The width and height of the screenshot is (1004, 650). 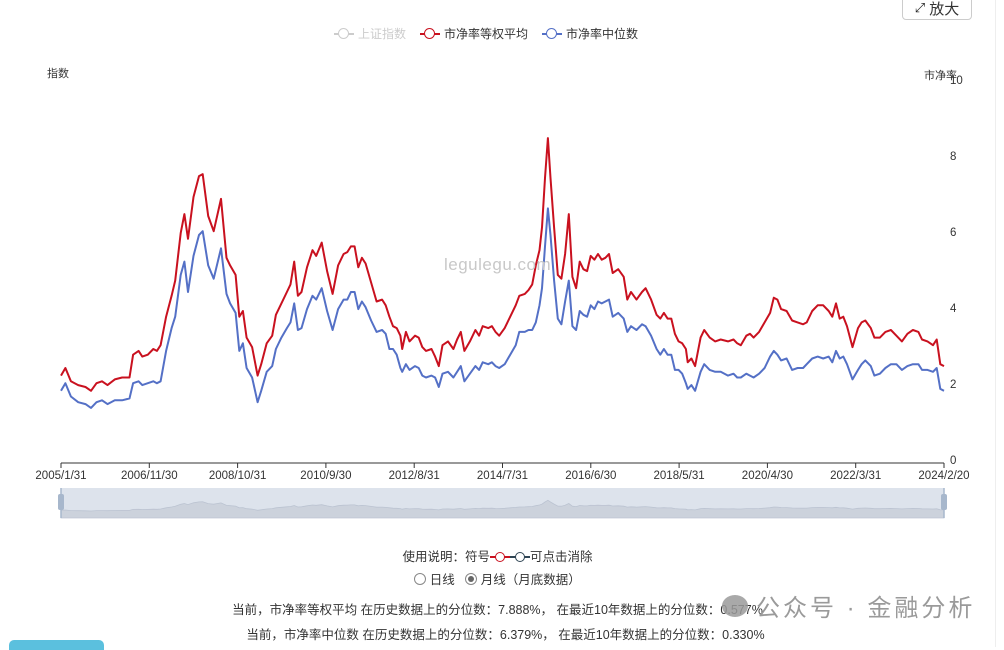 What do you see at coordinates (502, 503) in the screenshot?
I see `data-zoom-slider` at bounding box center [502, 503].